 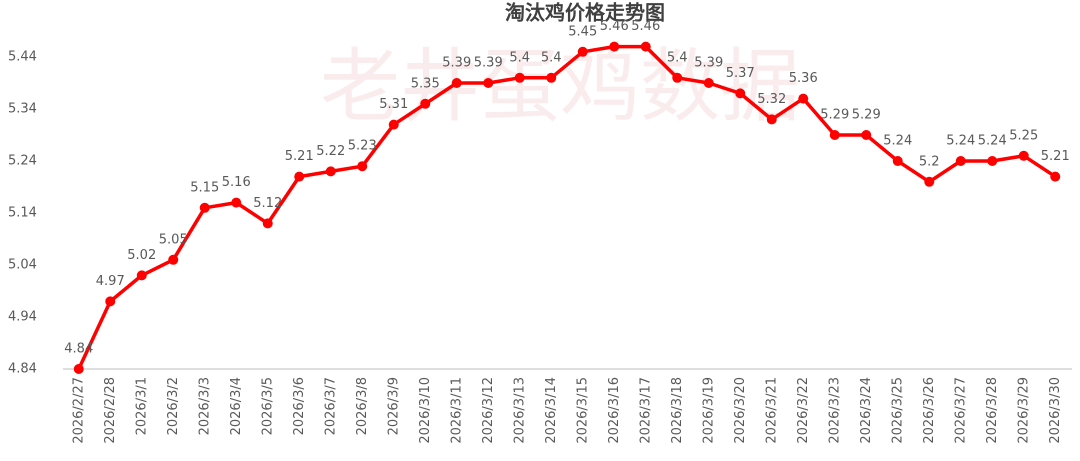 I want to click on data-label: 5.2, so click(x=929, y=161).